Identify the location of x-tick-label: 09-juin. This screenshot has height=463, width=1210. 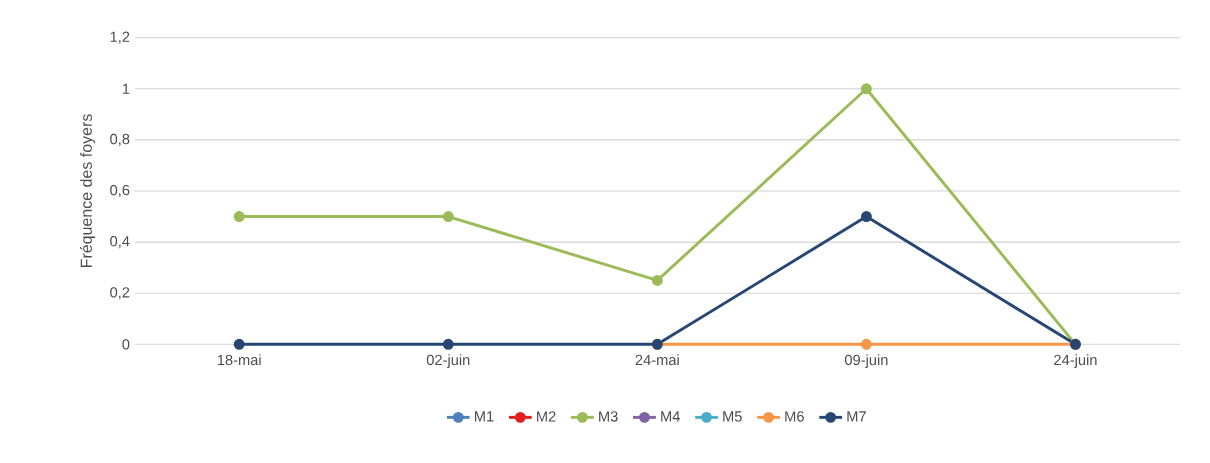
(866, 361).